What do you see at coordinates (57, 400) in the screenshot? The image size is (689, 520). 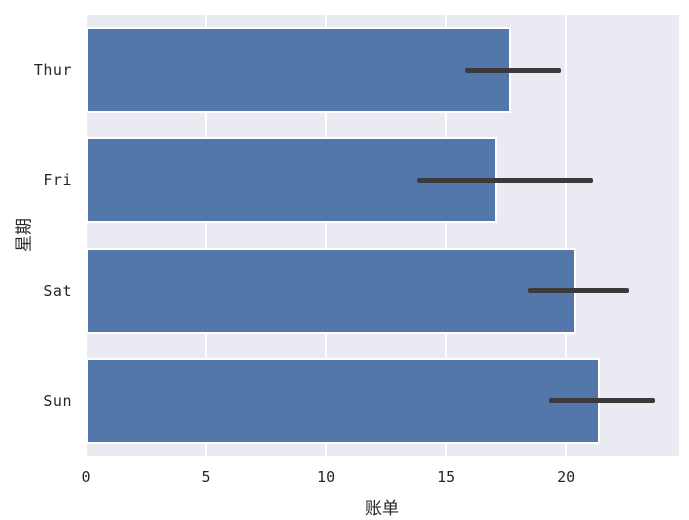 I see `y-tick-label: Sun` at bounding box center [57, 400].